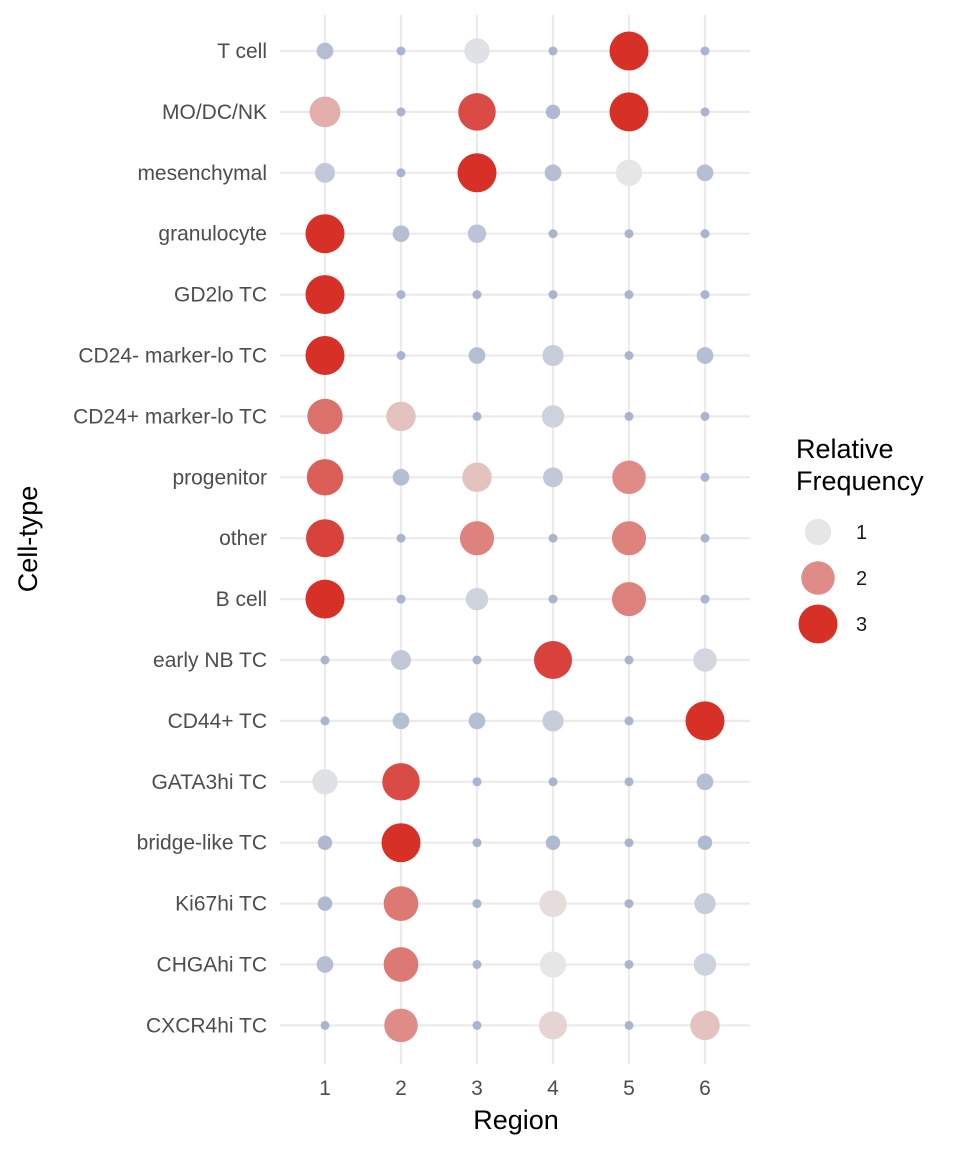  What do you see at coordinates (243, 538) in the screenshot?
I see `y-tick-label: other` at bounding box center [243, 538].